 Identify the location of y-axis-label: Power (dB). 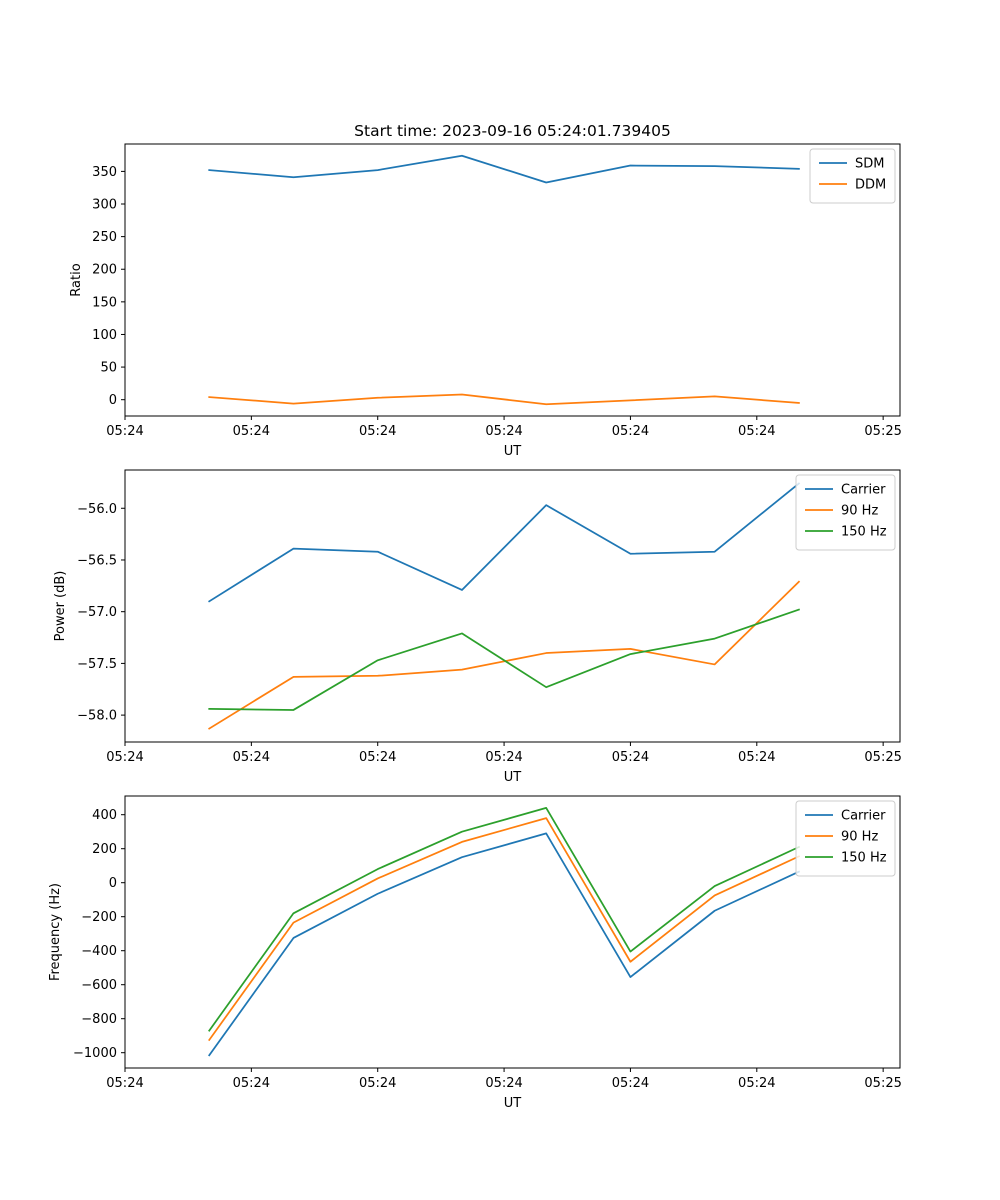
(60, 606).